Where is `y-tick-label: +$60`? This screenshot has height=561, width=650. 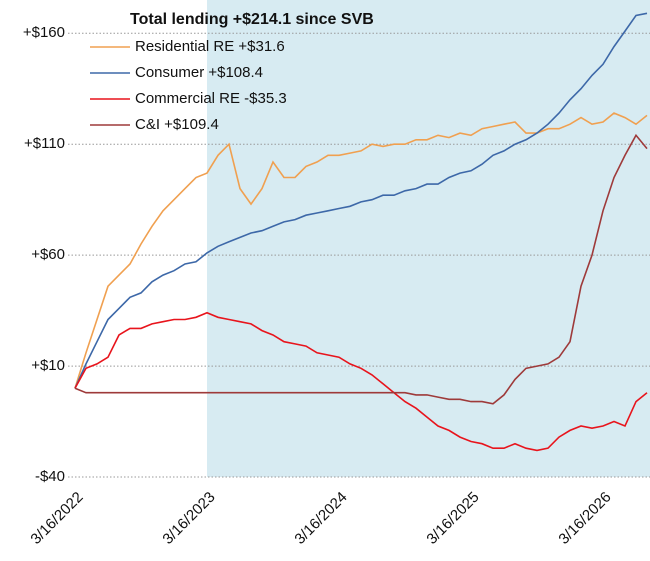
y-tick-label: +$60 is located at coordinates (48, 254).